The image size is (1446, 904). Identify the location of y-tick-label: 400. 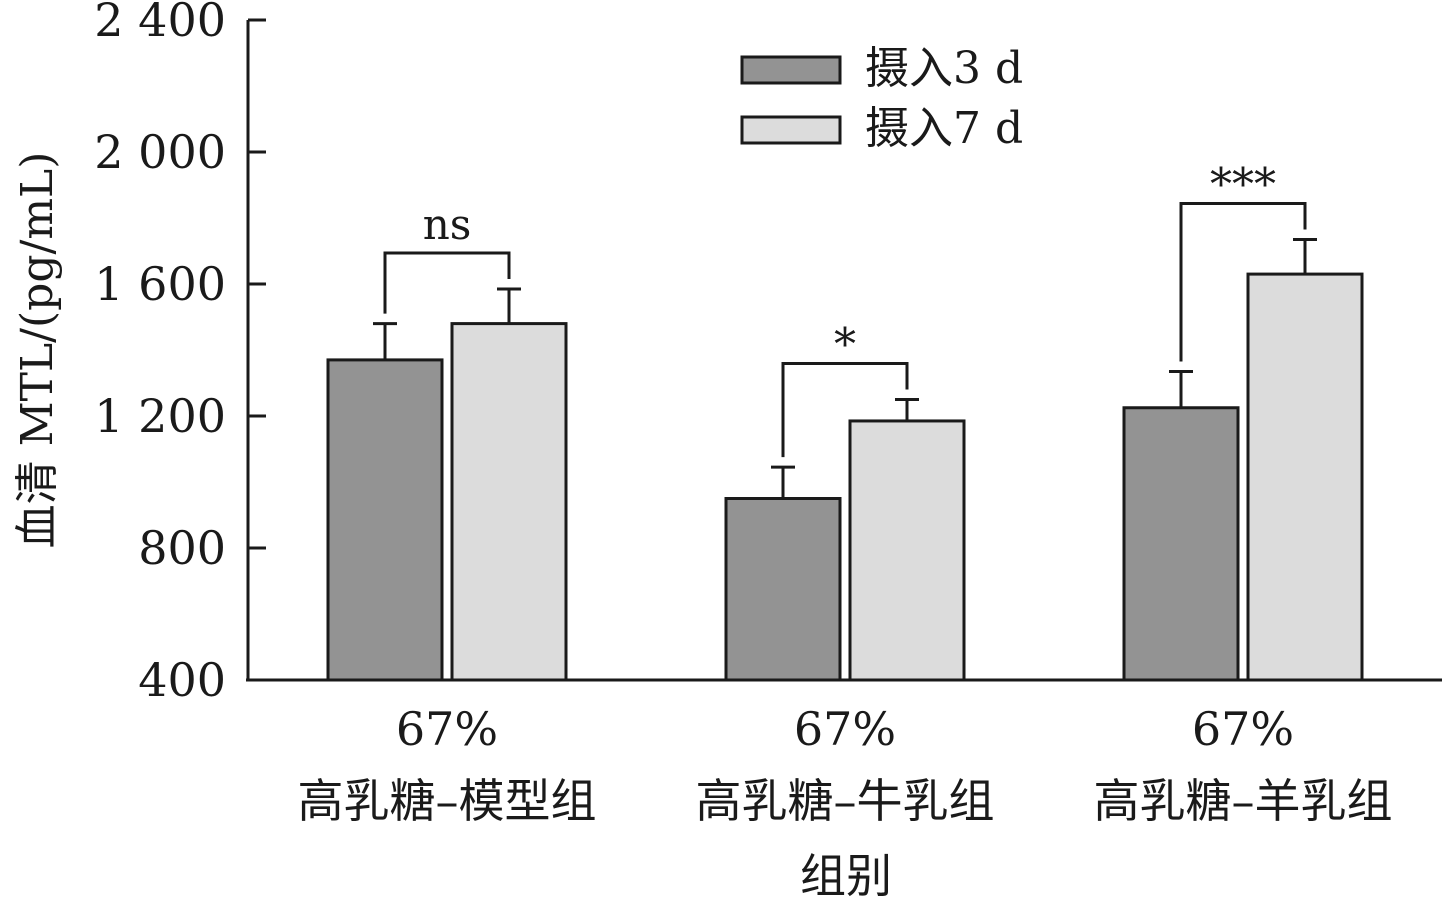
(182, 680).